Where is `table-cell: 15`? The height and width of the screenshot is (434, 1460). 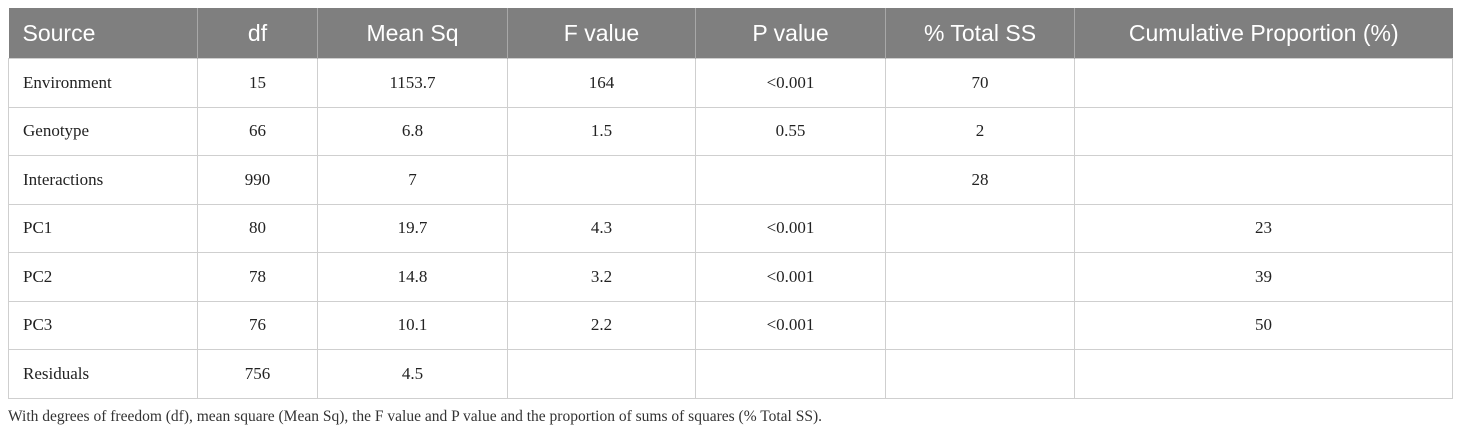 table-cell: 15 is located at coordinates (257, 83).